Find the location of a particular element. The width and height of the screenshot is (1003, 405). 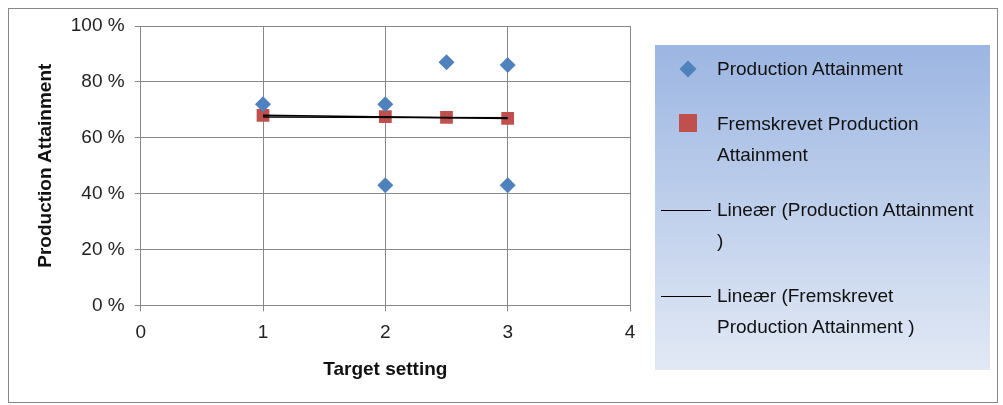

legend-label: Lineær (Fremskrevet Production Attainment ) is located at coordinates (816, 311).